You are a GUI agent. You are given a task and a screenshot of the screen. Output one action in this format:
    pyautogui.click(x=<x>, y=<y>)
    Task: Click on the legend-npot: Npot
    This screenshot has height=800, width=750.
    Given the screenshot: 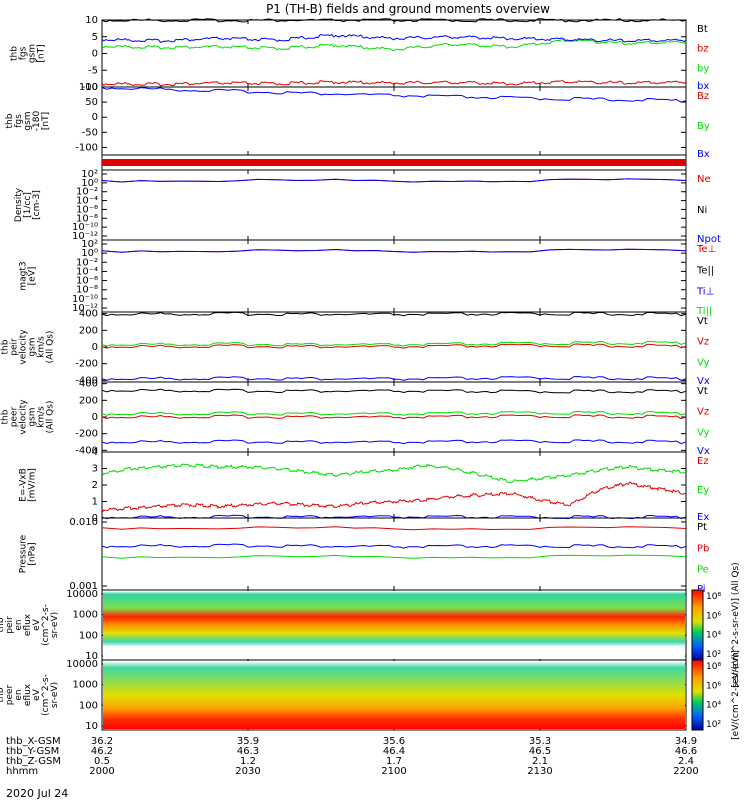 What is the action you would take?
    pyautogui.click(x=709, y=239)
    